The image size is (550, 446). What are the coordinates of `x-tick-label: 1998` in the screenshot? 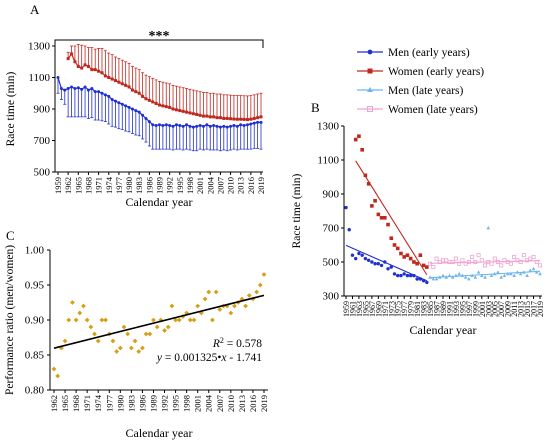 It's located at (190, 185).